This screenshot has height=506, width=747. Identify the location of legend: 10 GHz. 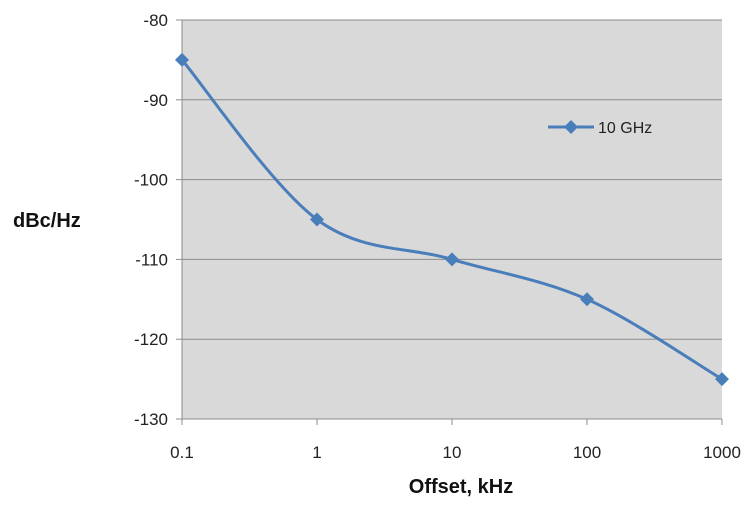
(600, 128).